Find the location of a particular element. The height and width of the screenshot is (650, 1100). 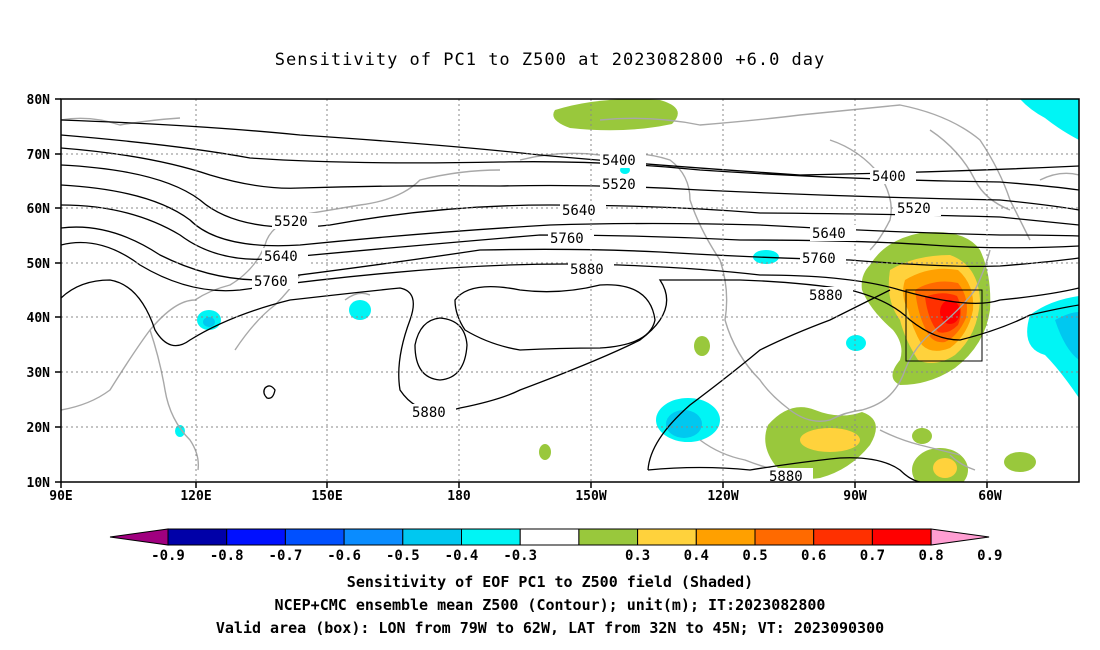

lon-labels: 90E 120E 150E 180 150W 120W 90W 60W is located at coordinates (525, 496).